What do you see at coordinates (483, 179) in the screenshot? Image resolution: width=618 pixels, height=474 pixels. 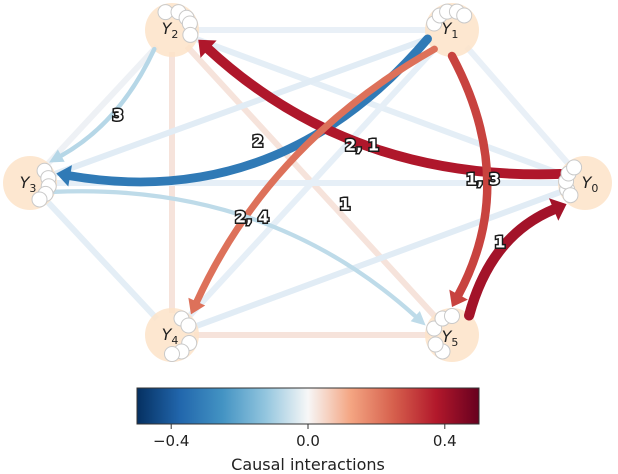 I see `edge-label-y1-y5: 1, 3` at bounding box center [483, 179].